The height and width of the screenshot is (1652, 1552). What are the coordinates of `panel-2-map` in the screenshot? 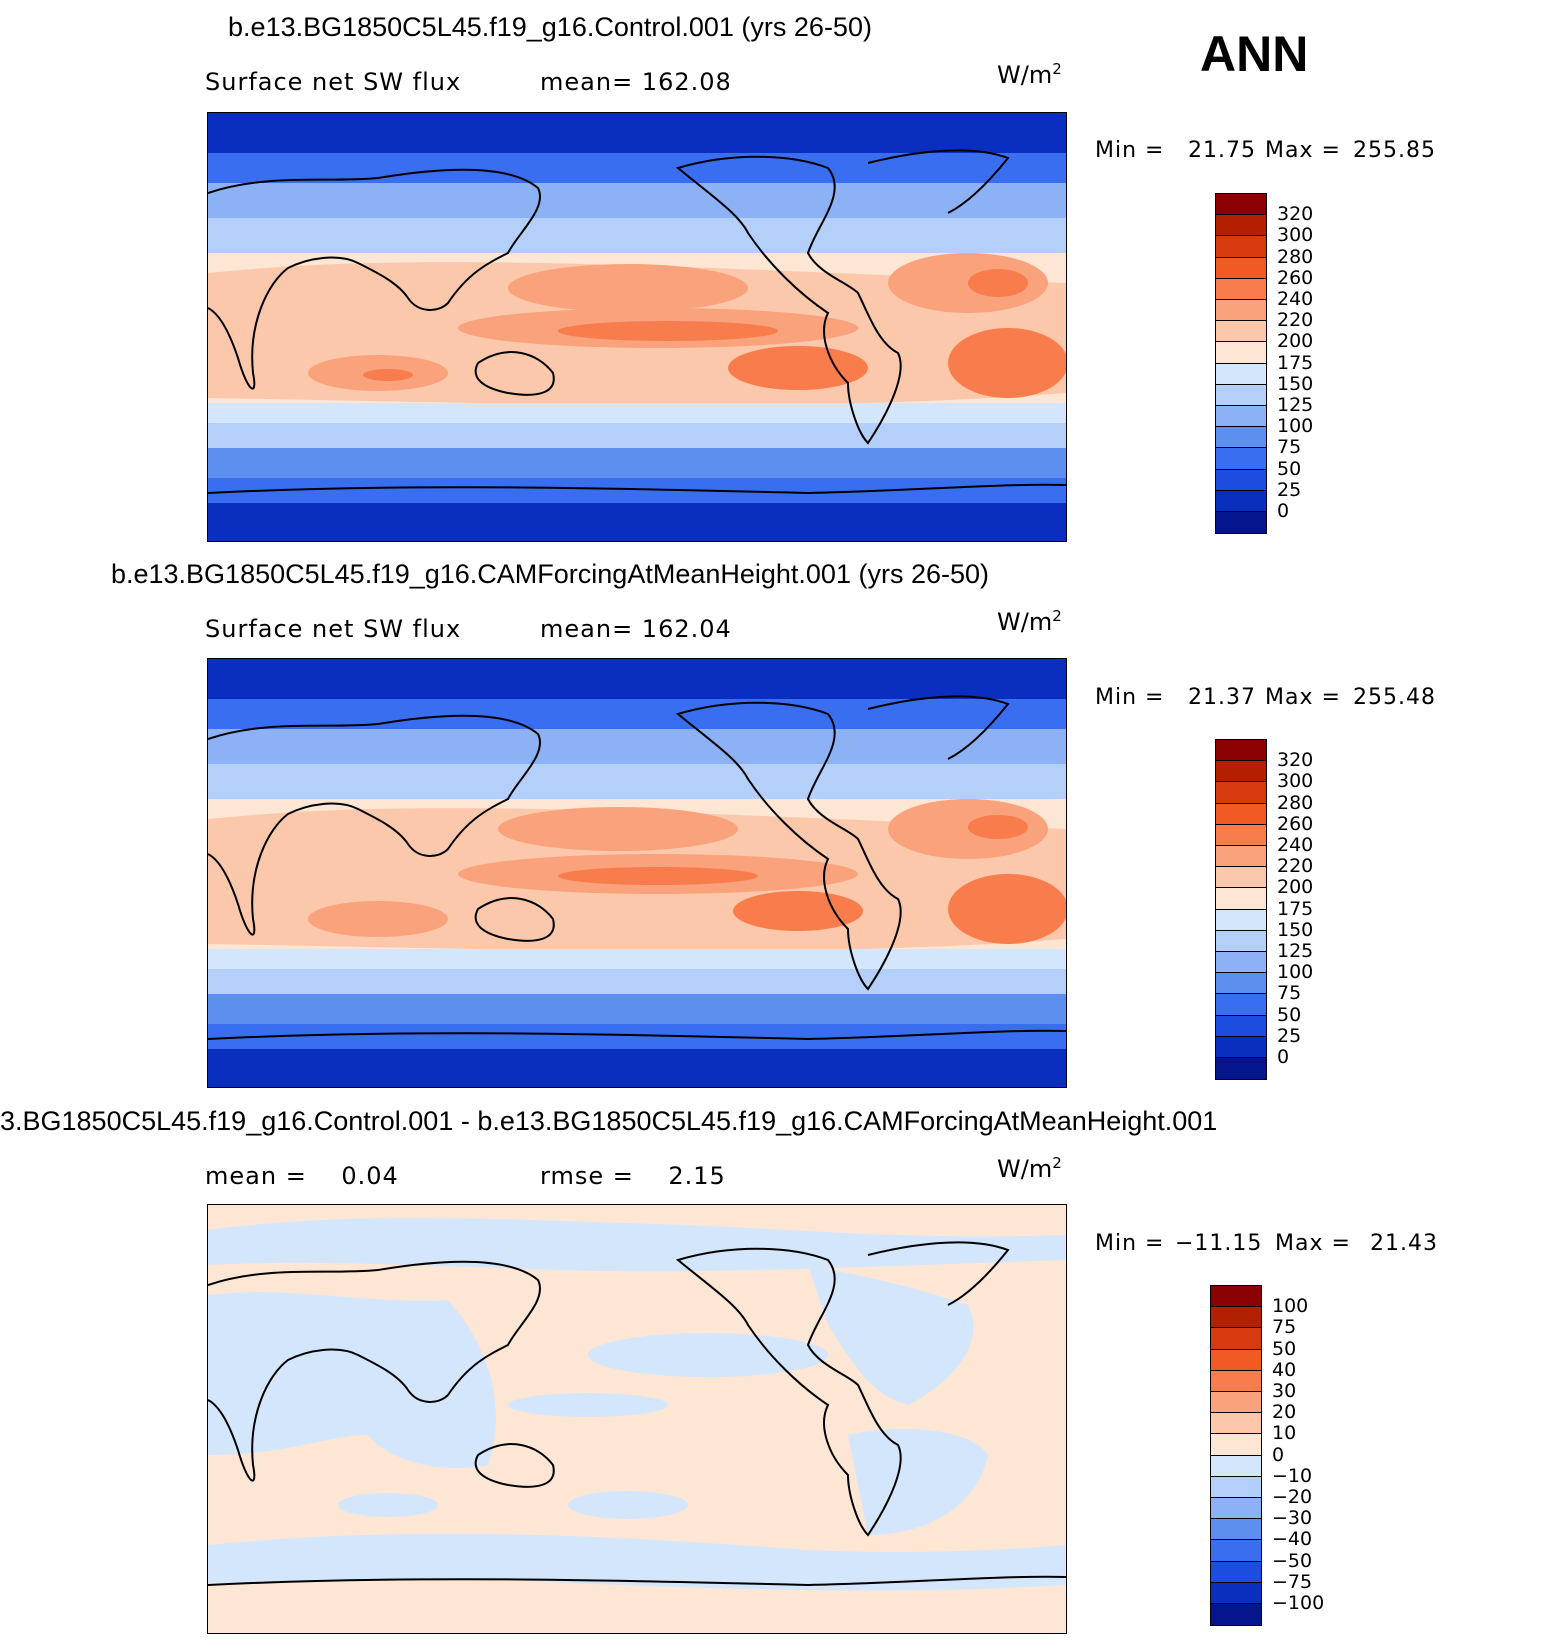 It's located at (637, 873).